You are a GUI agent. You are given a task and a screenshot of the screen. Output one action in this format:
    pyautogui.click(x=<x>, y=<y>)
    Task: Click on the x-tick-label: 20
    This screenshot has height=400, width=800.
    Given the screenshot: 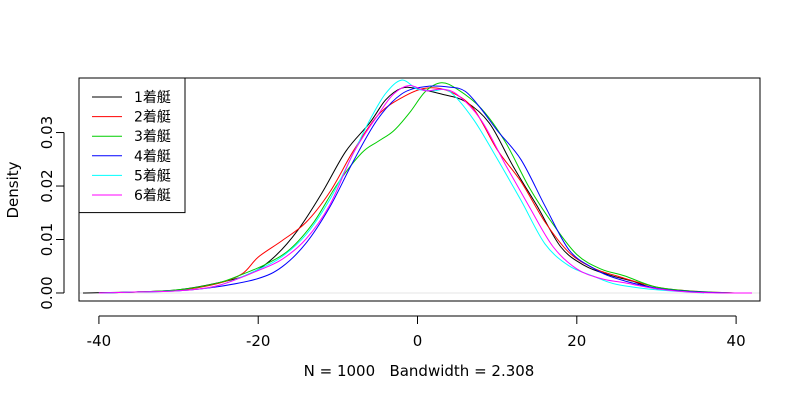 What is the action you would take?
    pyautogui.click(x=576, y=341)
    